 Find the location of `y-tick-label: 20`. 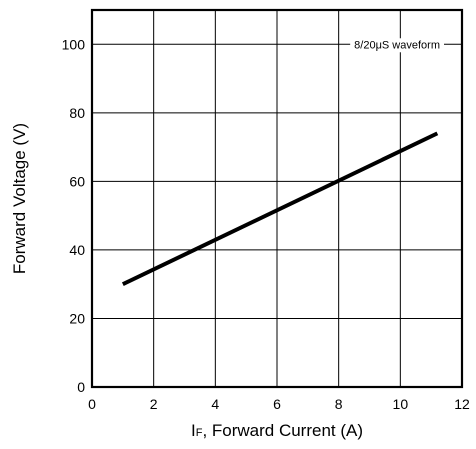

y-tick-label: 20 is located at coordinates (77, 318).